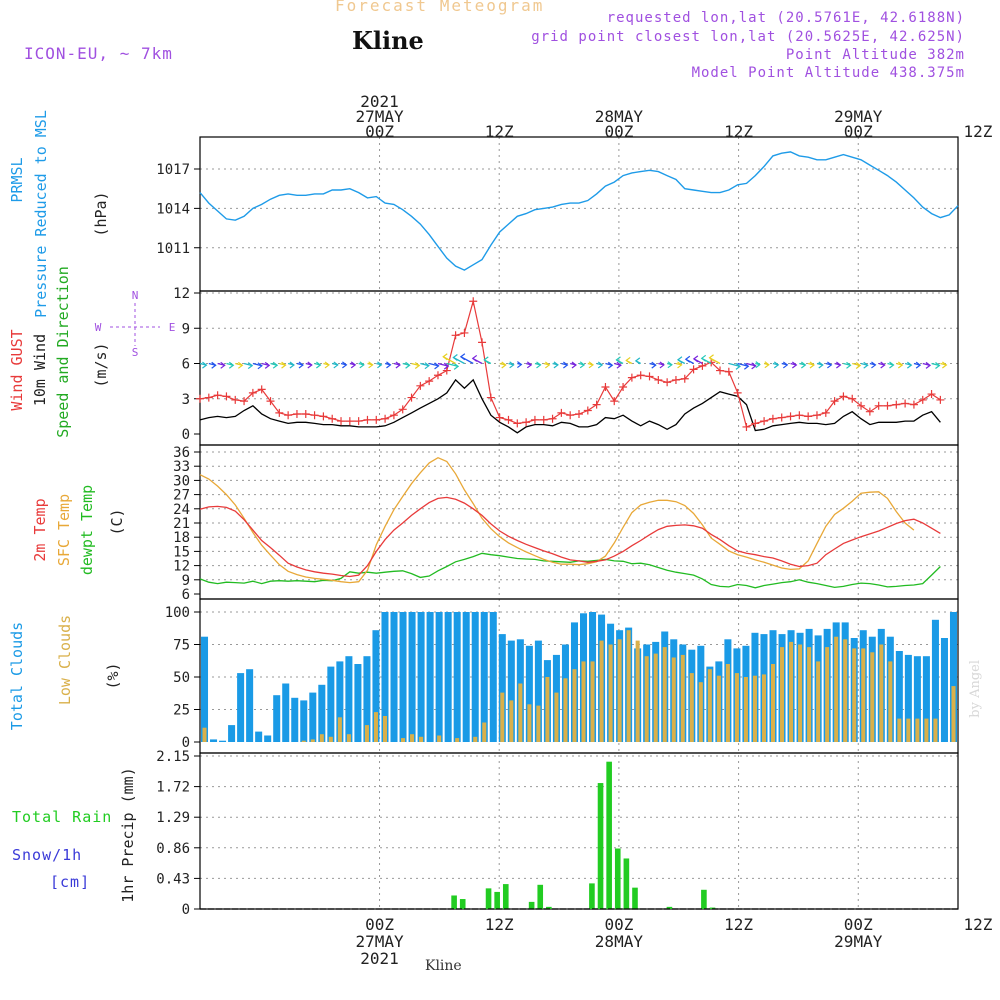  Describe the element at coordinates (379, 116) in the screenshot. I see `top-time-label: 27MAY` at that location.